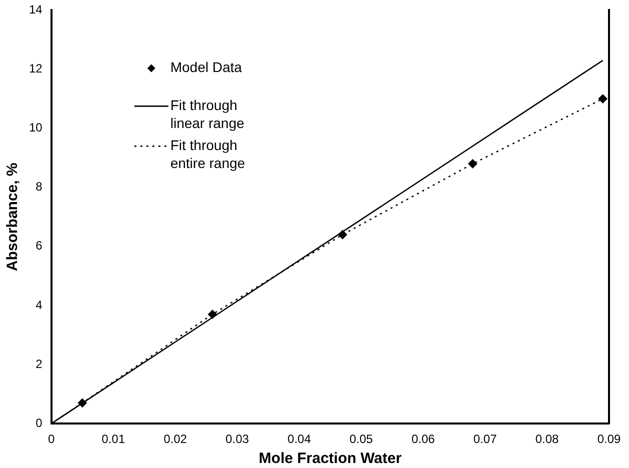 This screenshot has height=468, width=629. I want to click on x-tick-label: 0.09, so click(609, 439).